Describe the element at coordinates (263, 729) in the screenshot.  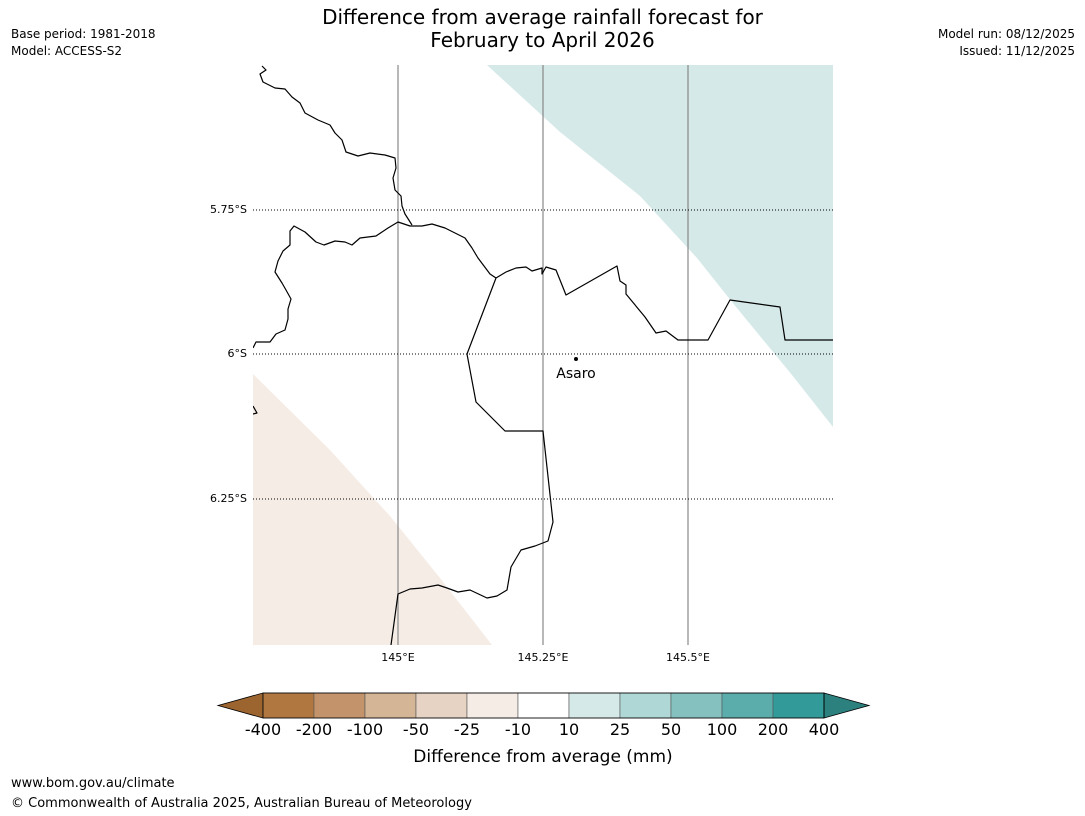
I see `colorbar-tick-label: -400` at that location.